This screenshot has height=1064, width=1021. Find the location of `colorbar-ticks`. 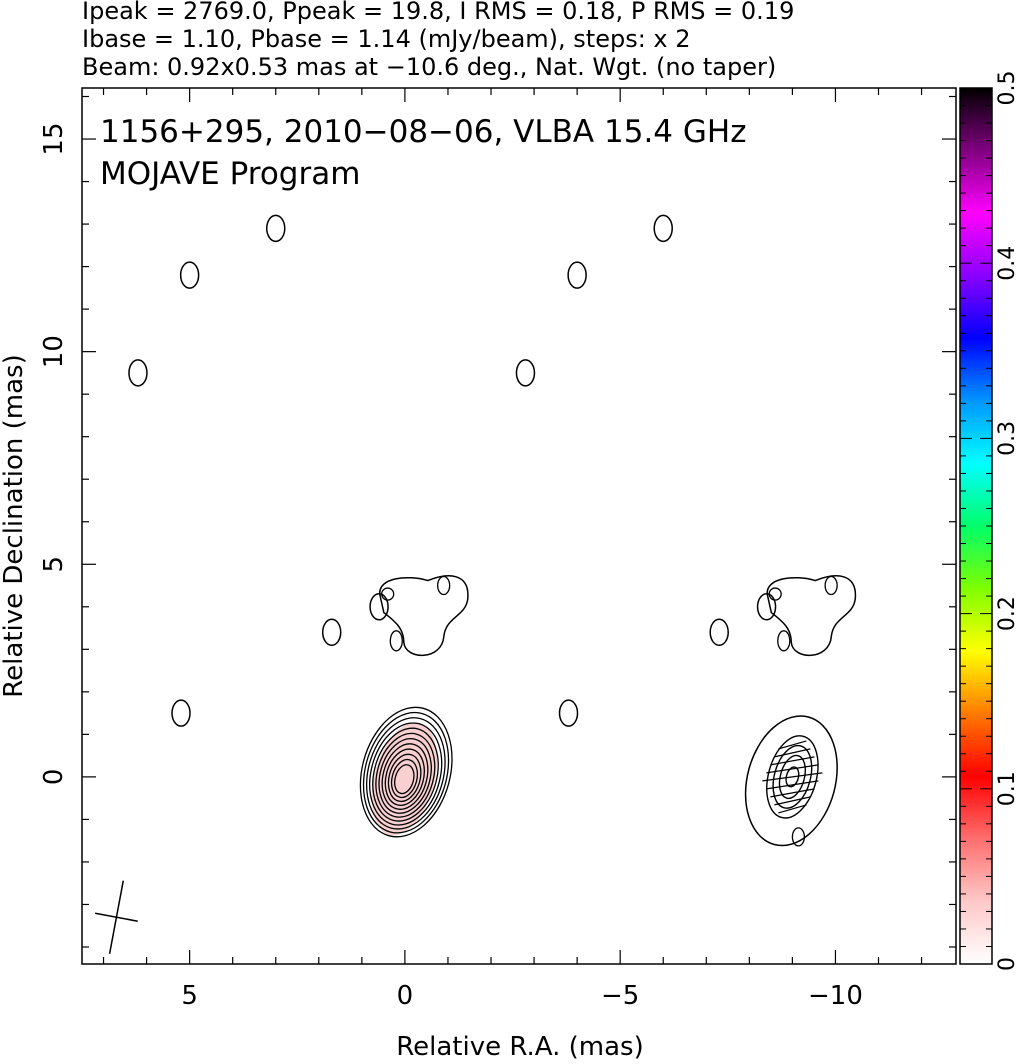

colorbar-ticks is located at coordinates (976, 526).